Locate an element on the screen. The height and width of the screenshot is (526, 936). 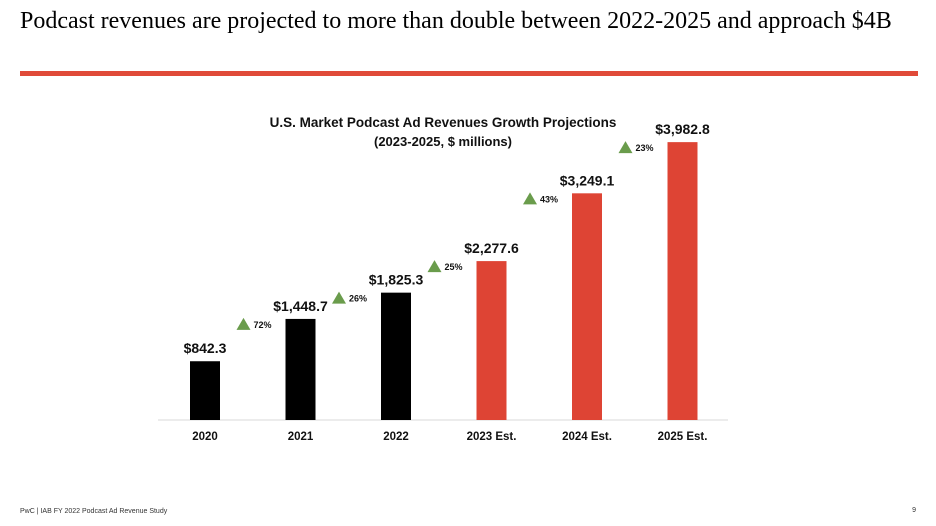
category-label: 2020 is located at coordinates (205, 437).